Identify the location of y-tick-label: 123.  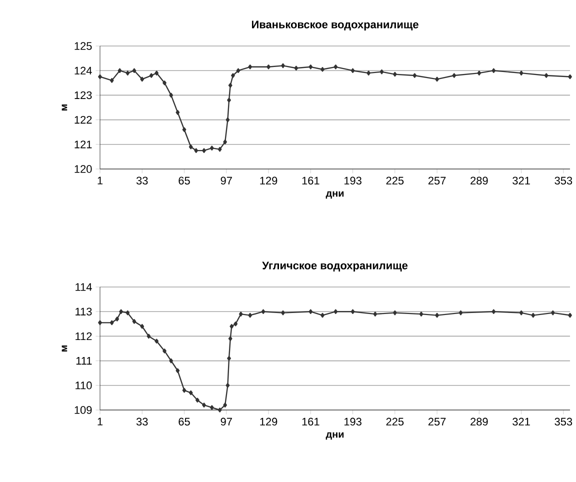
(83, 95).